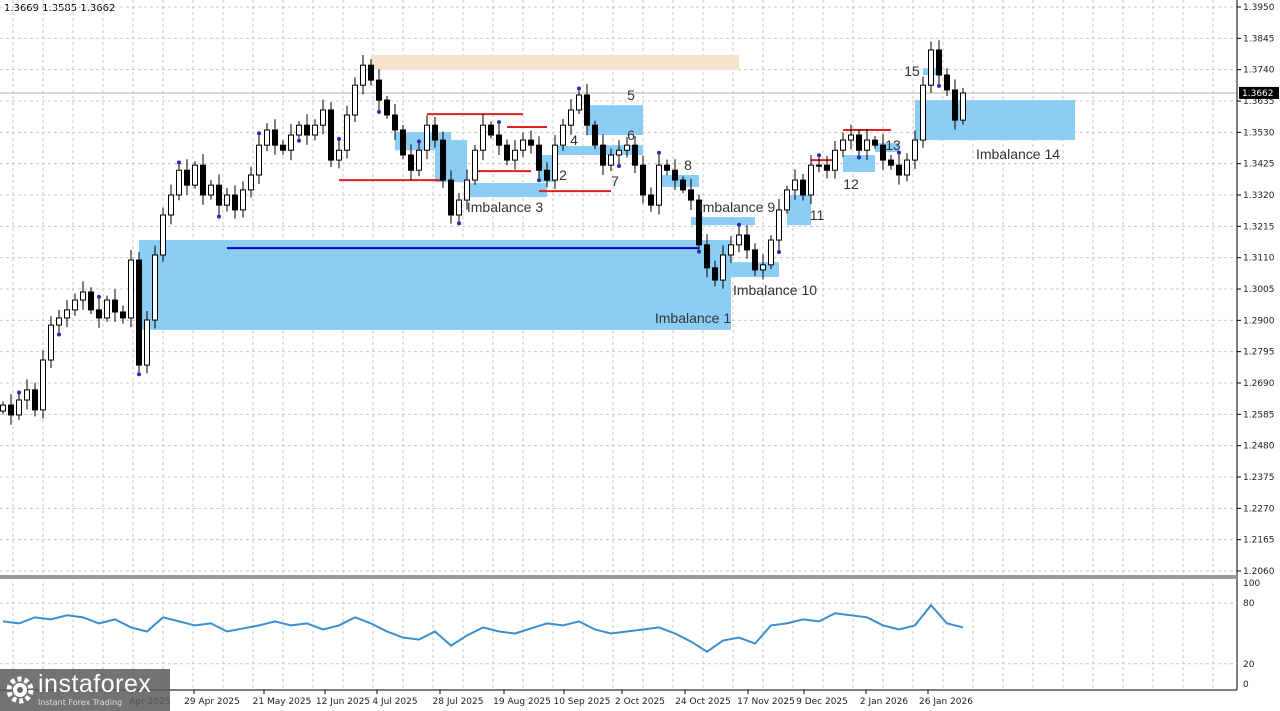 Image resolution: width=1280 pixels, height=711 pixels. What do you see at coordinates (1259, 227) in the screenshot?
I see `y-tick-label: 1.3215` at bounding box center [1259, 227].